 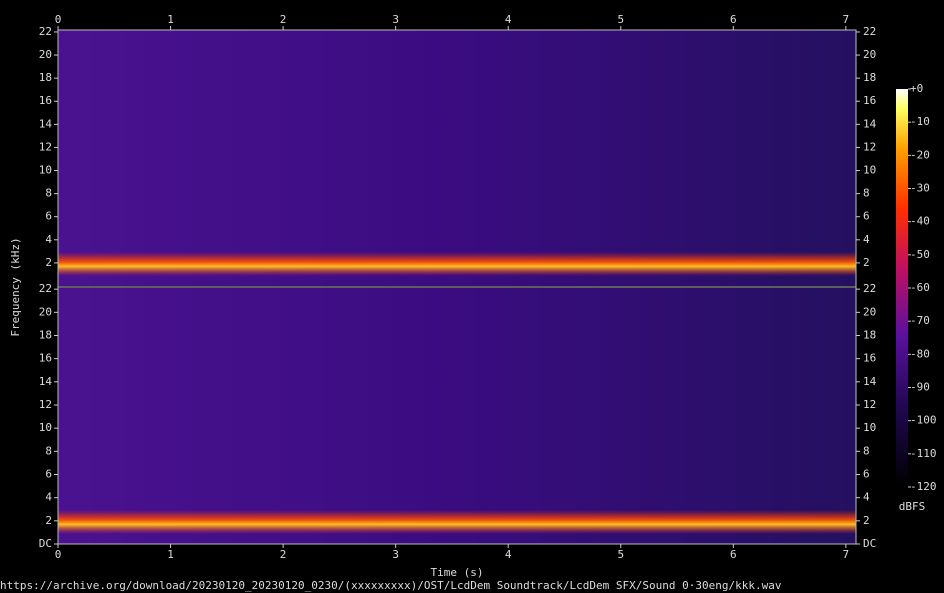 I want to click on colorbar-tick-label: -60, so click(x=920, y=287).